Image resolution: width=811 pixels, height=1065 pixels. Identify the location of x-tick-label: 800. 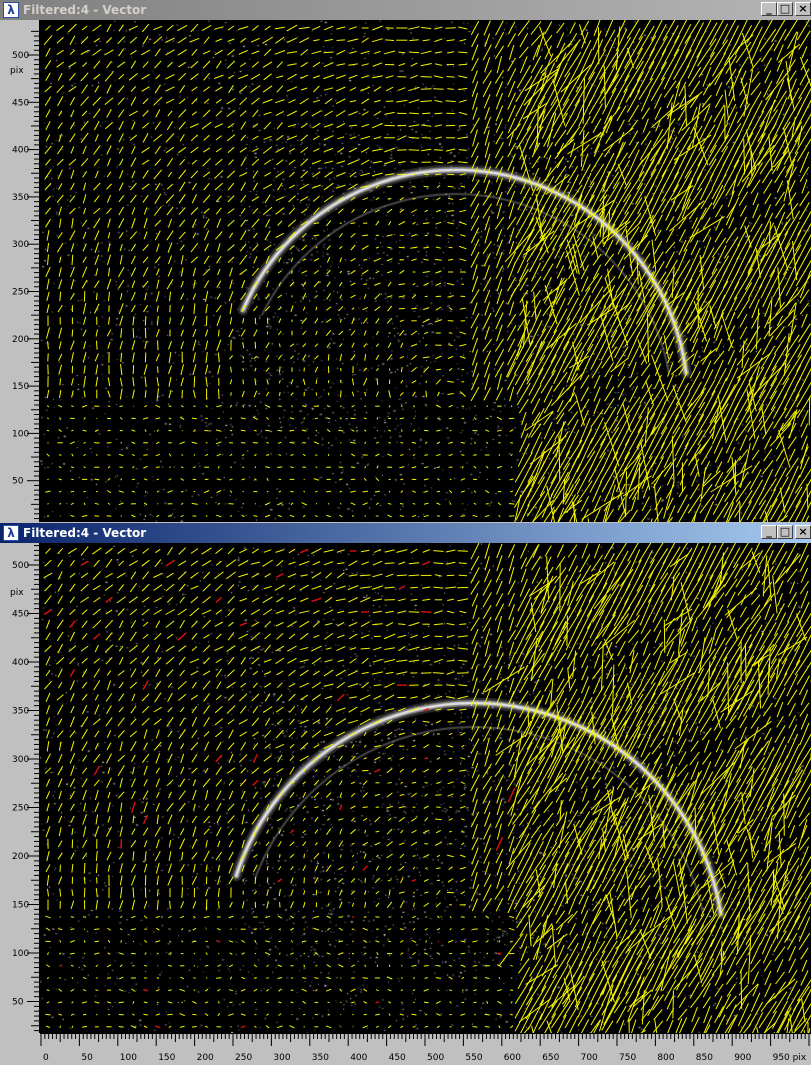
(665, 1058).